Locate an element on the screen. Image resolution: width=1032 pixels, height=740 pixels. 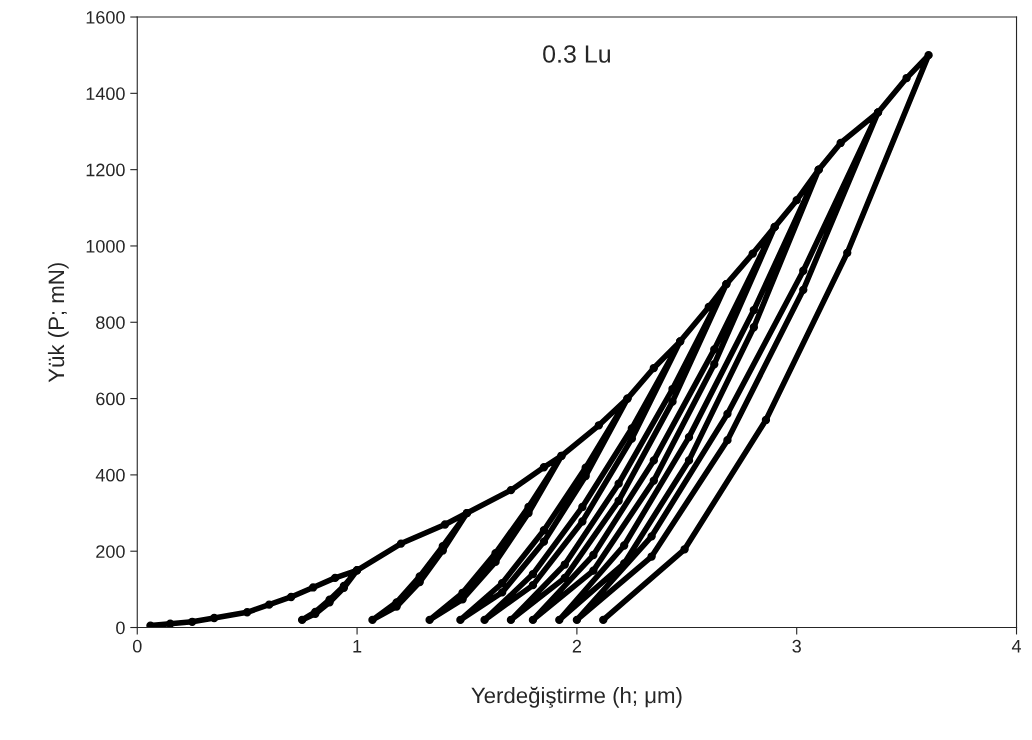
x-tick-label: 2 is located at coordinates (576, 646).